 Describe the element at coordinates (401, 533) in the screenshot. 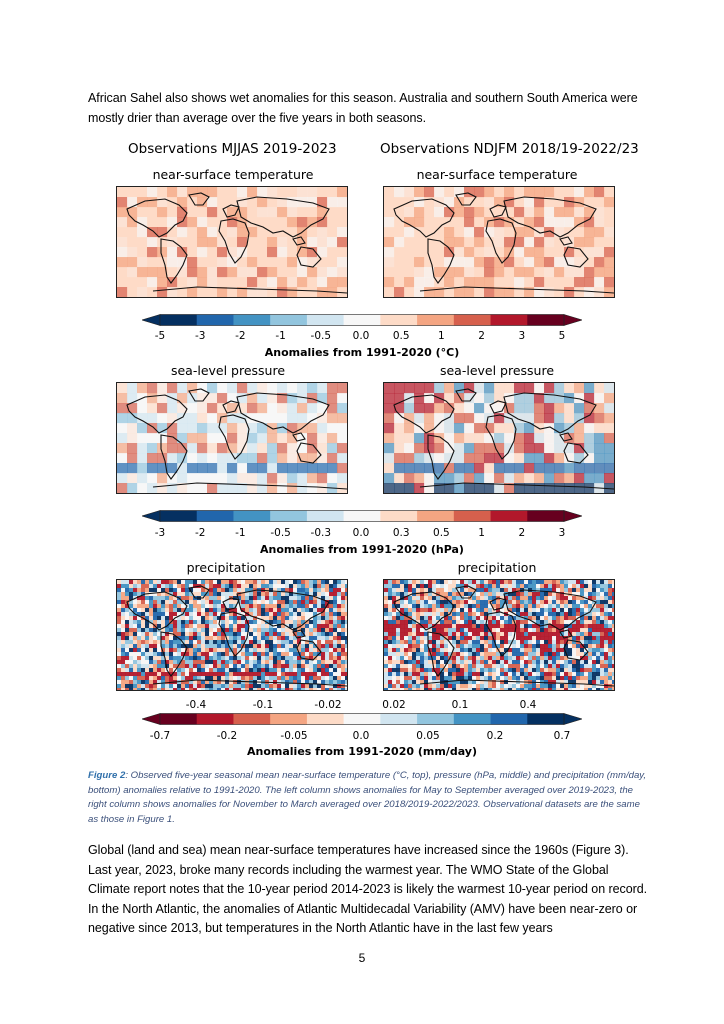

I see `tick: 0.3` at that location.